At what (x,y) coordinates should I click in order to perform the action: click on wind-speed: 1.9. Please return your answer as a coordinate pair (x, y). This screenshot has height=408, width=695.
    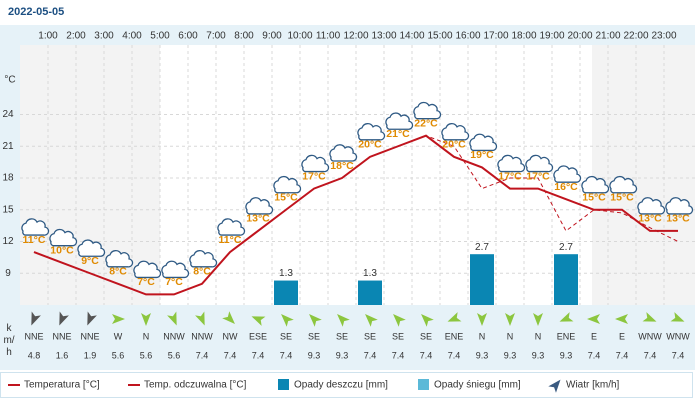
    Looking at the image, I should click on (90, 355).